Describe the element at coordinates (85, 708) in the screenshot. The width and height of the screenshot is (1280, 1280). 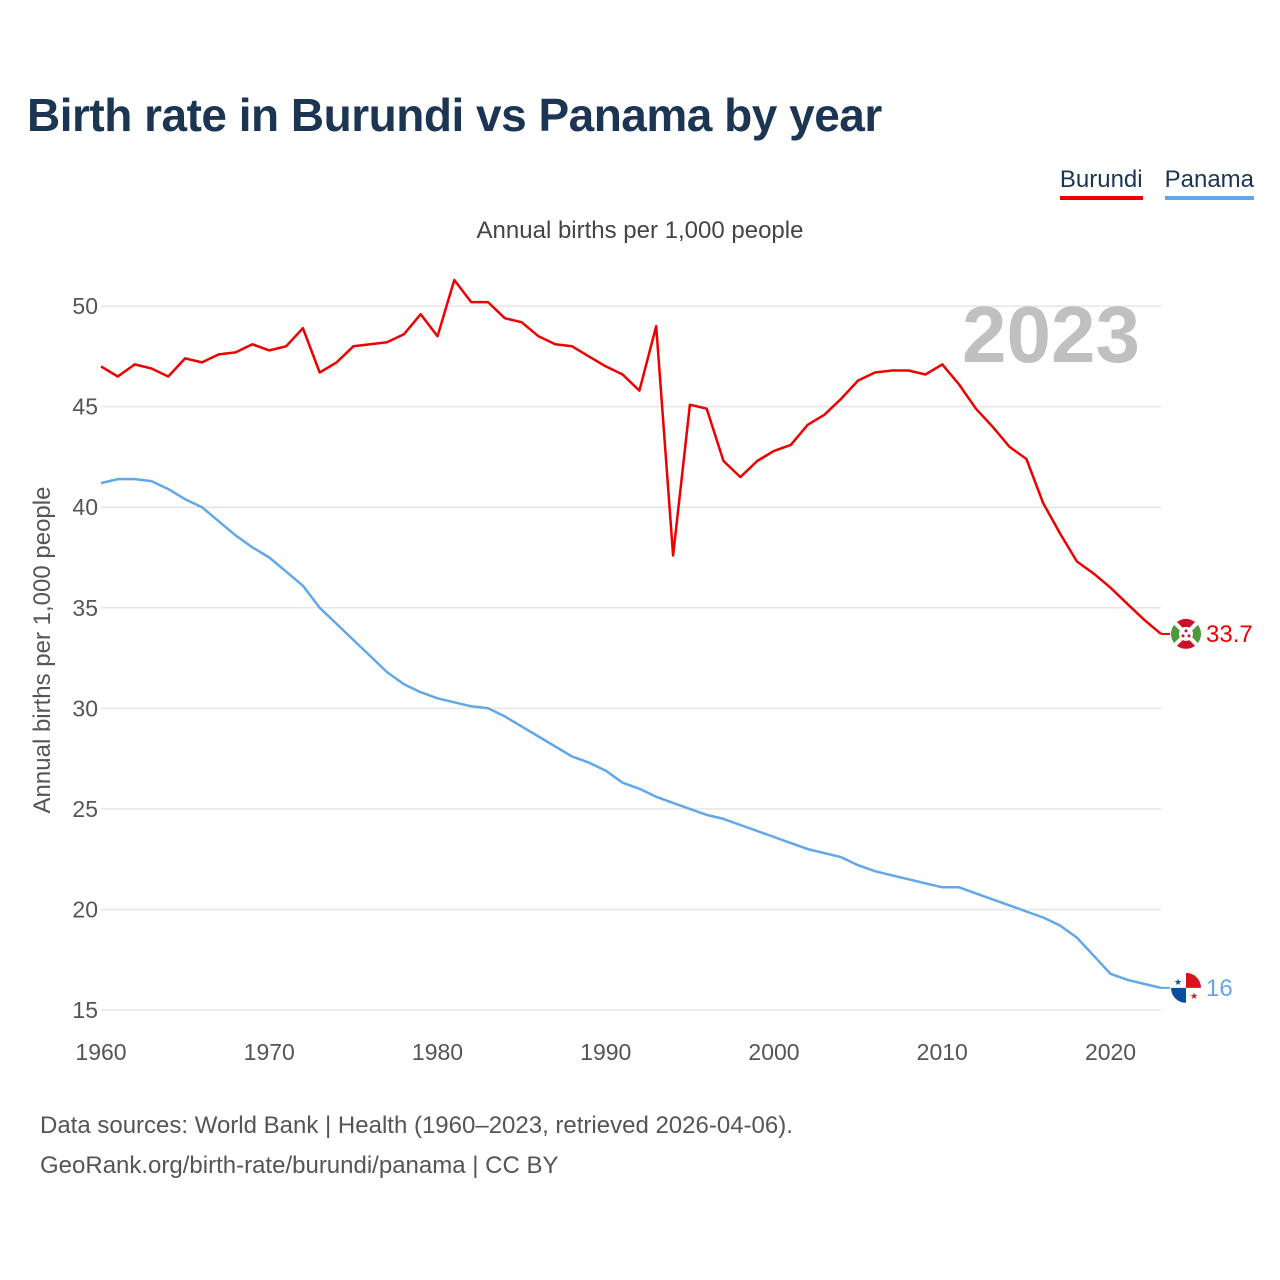
I see `y-tick-label-30: 30` at that location.